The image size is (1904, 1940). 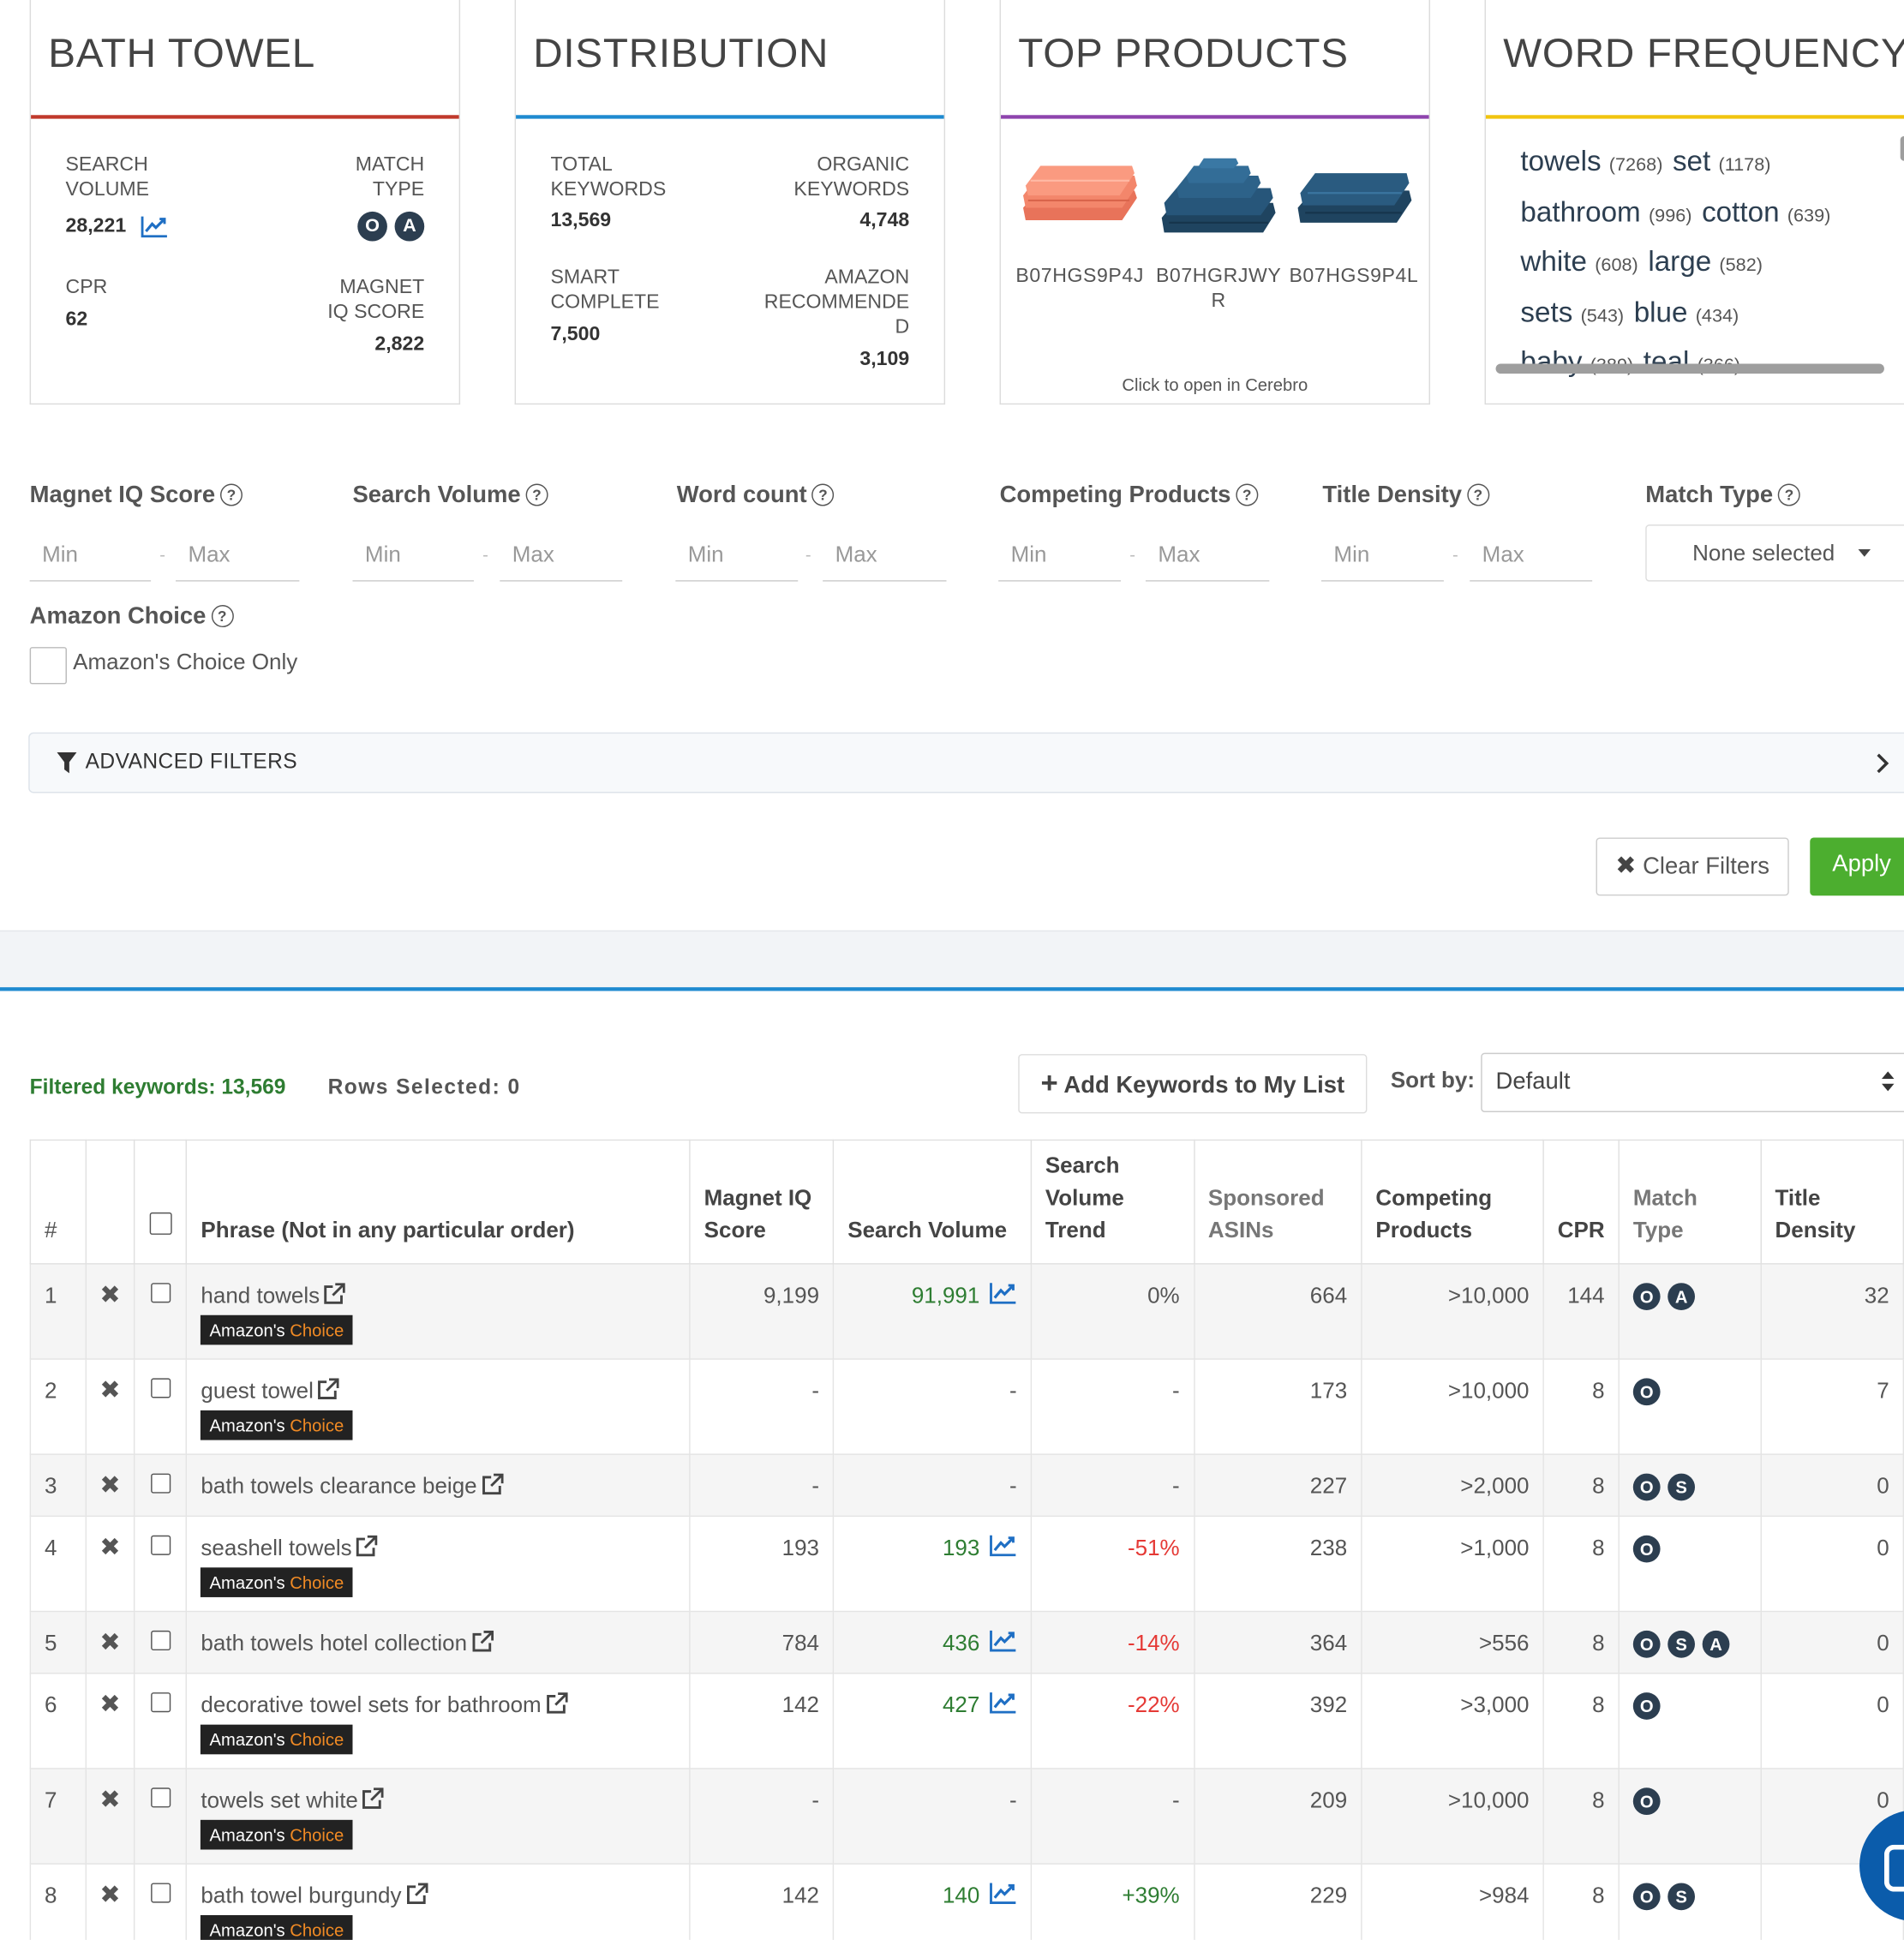 What do you see at coordinates (186, 661) in the screenshot?
I see `amazon-choice-only-label: Amazon's Choice Only` at bounding box center [186, 661].